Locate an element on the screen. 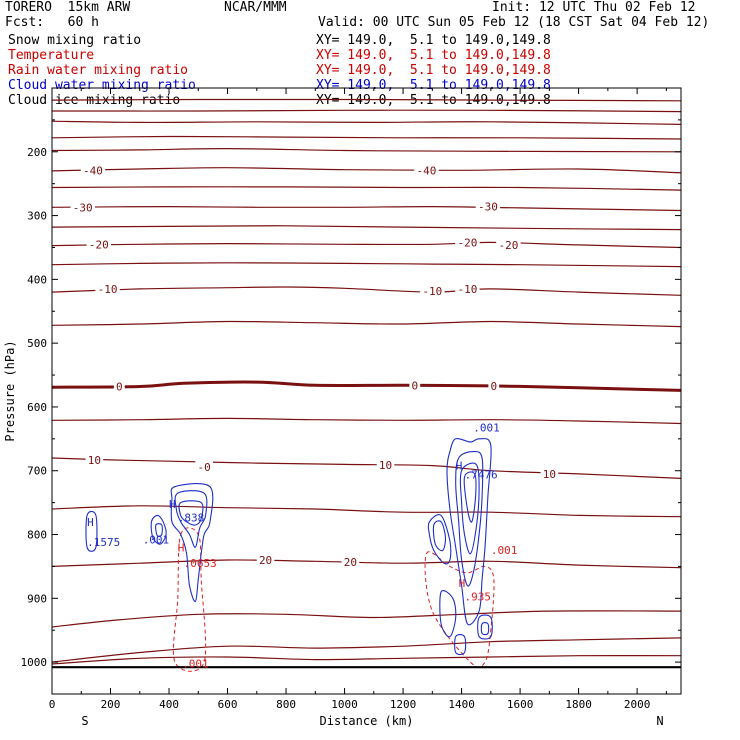  y-tick-label: 800 is located at coordinates (37, 535).